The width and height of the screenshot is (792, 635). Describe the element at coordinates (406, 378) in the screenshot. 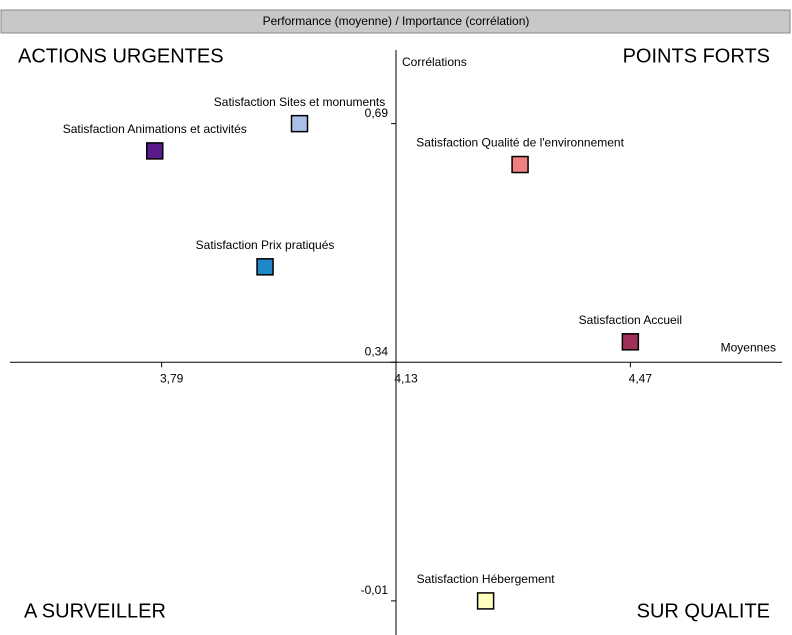

I see `x-tick-label: 4,13` at that location.